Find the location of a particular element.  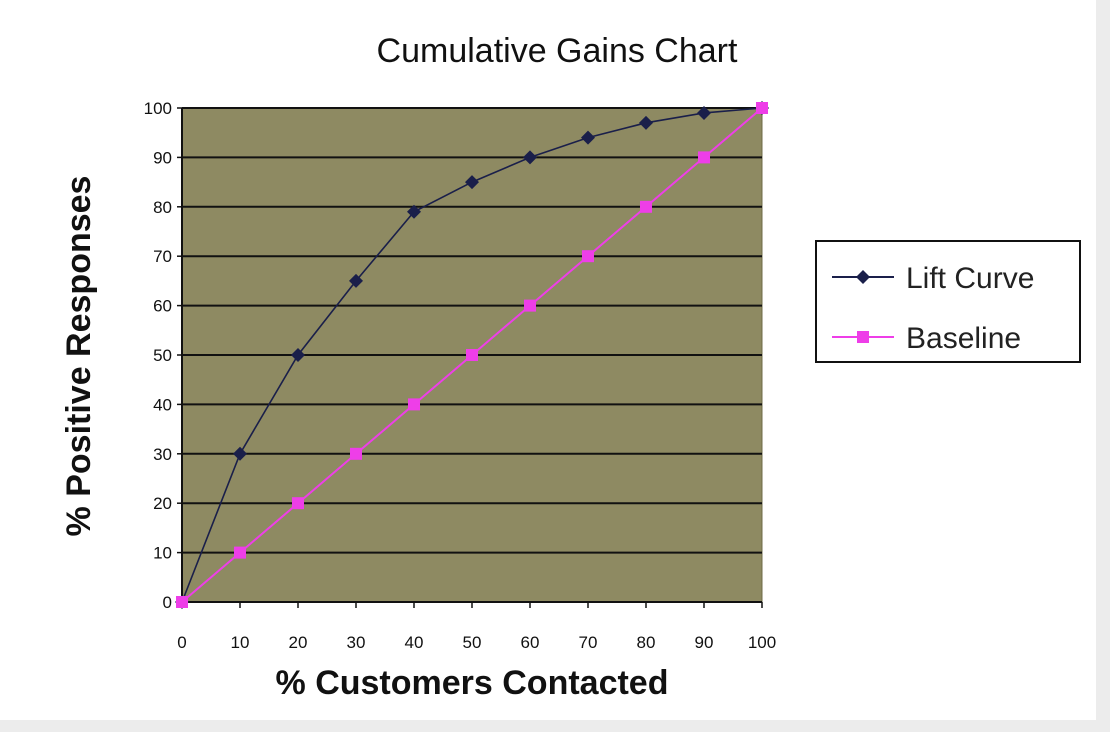

y-tick-label-50: 50 is located at coordinates (162, 355).